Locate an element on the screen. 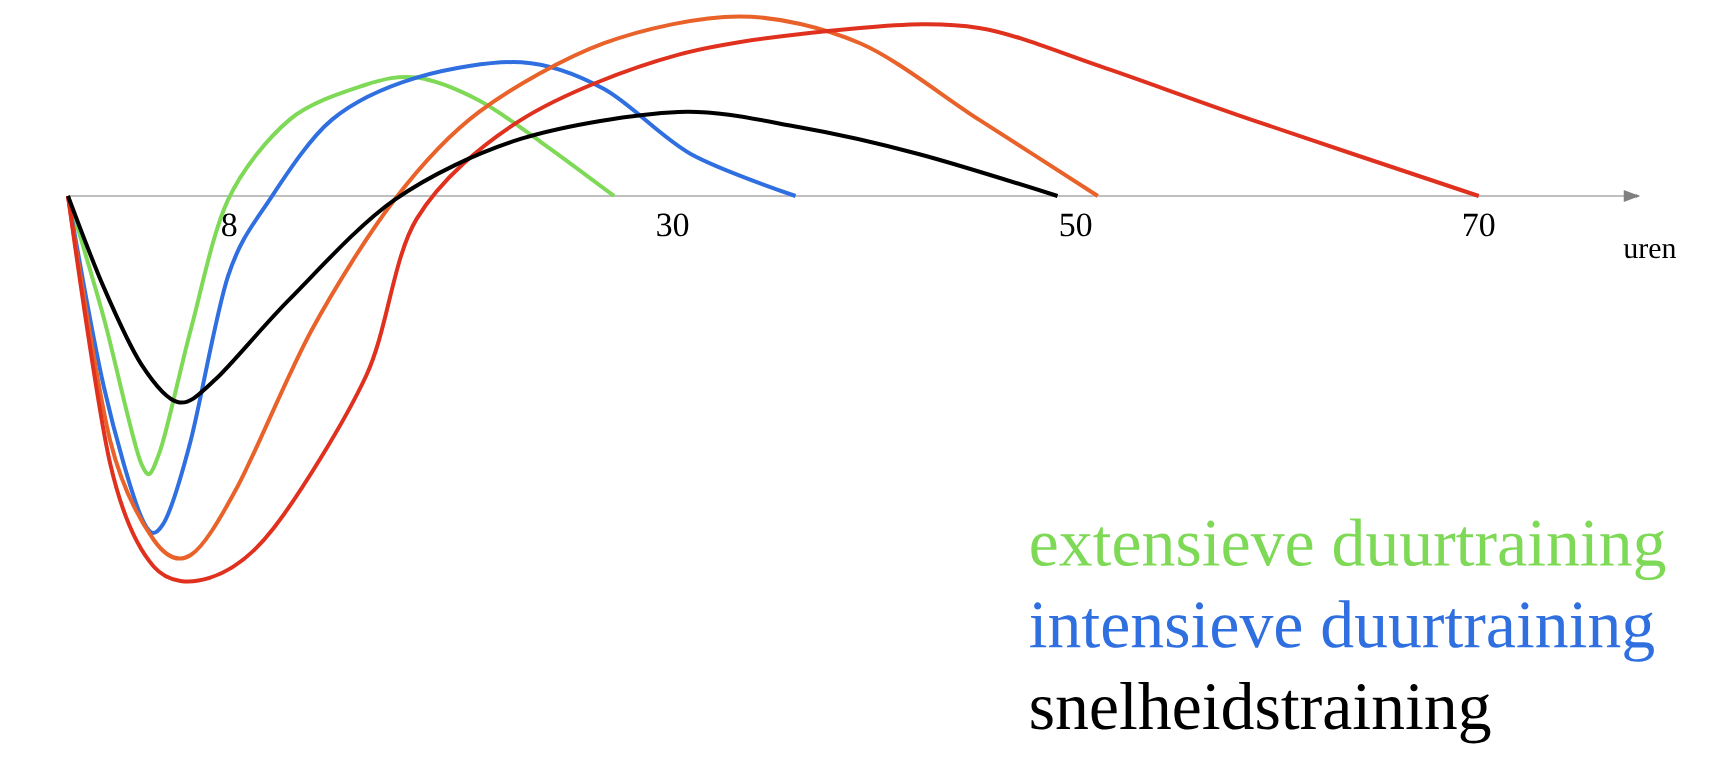  x-tick-label: 50 is located at coordinates (1076, 225).